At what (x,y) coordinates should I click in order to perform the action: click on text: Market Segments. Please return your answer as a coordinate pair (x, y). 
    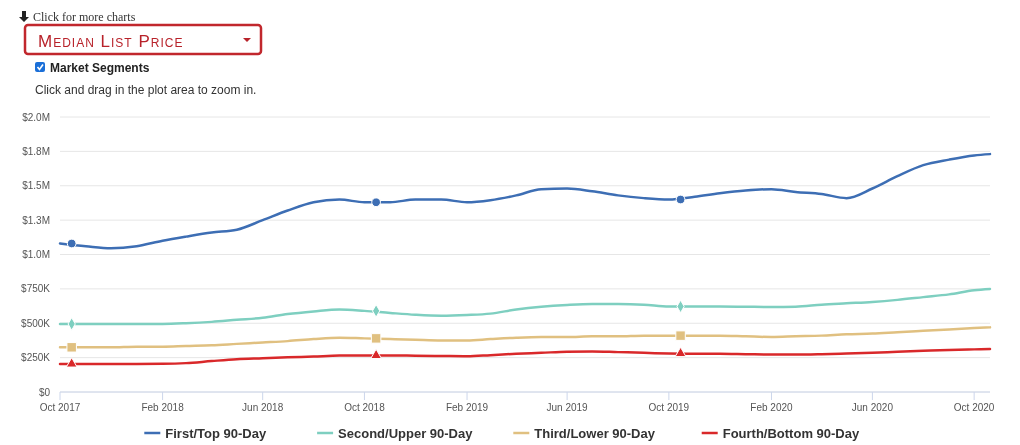
    Looking at the image, I should click on (100, 68).